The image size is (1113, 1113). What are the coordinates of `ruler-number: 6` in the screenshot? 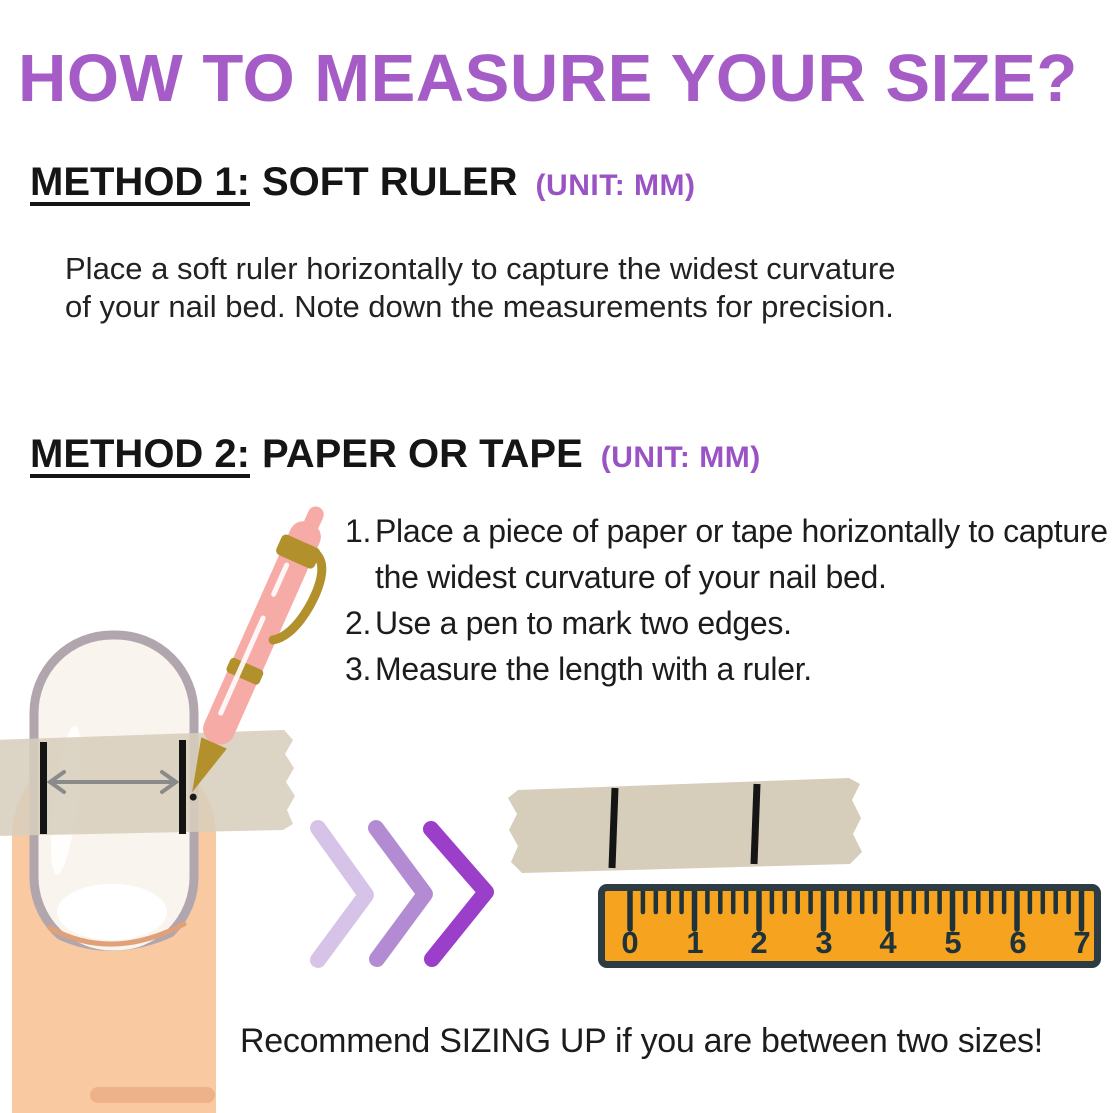 It's located at (1018, 942).